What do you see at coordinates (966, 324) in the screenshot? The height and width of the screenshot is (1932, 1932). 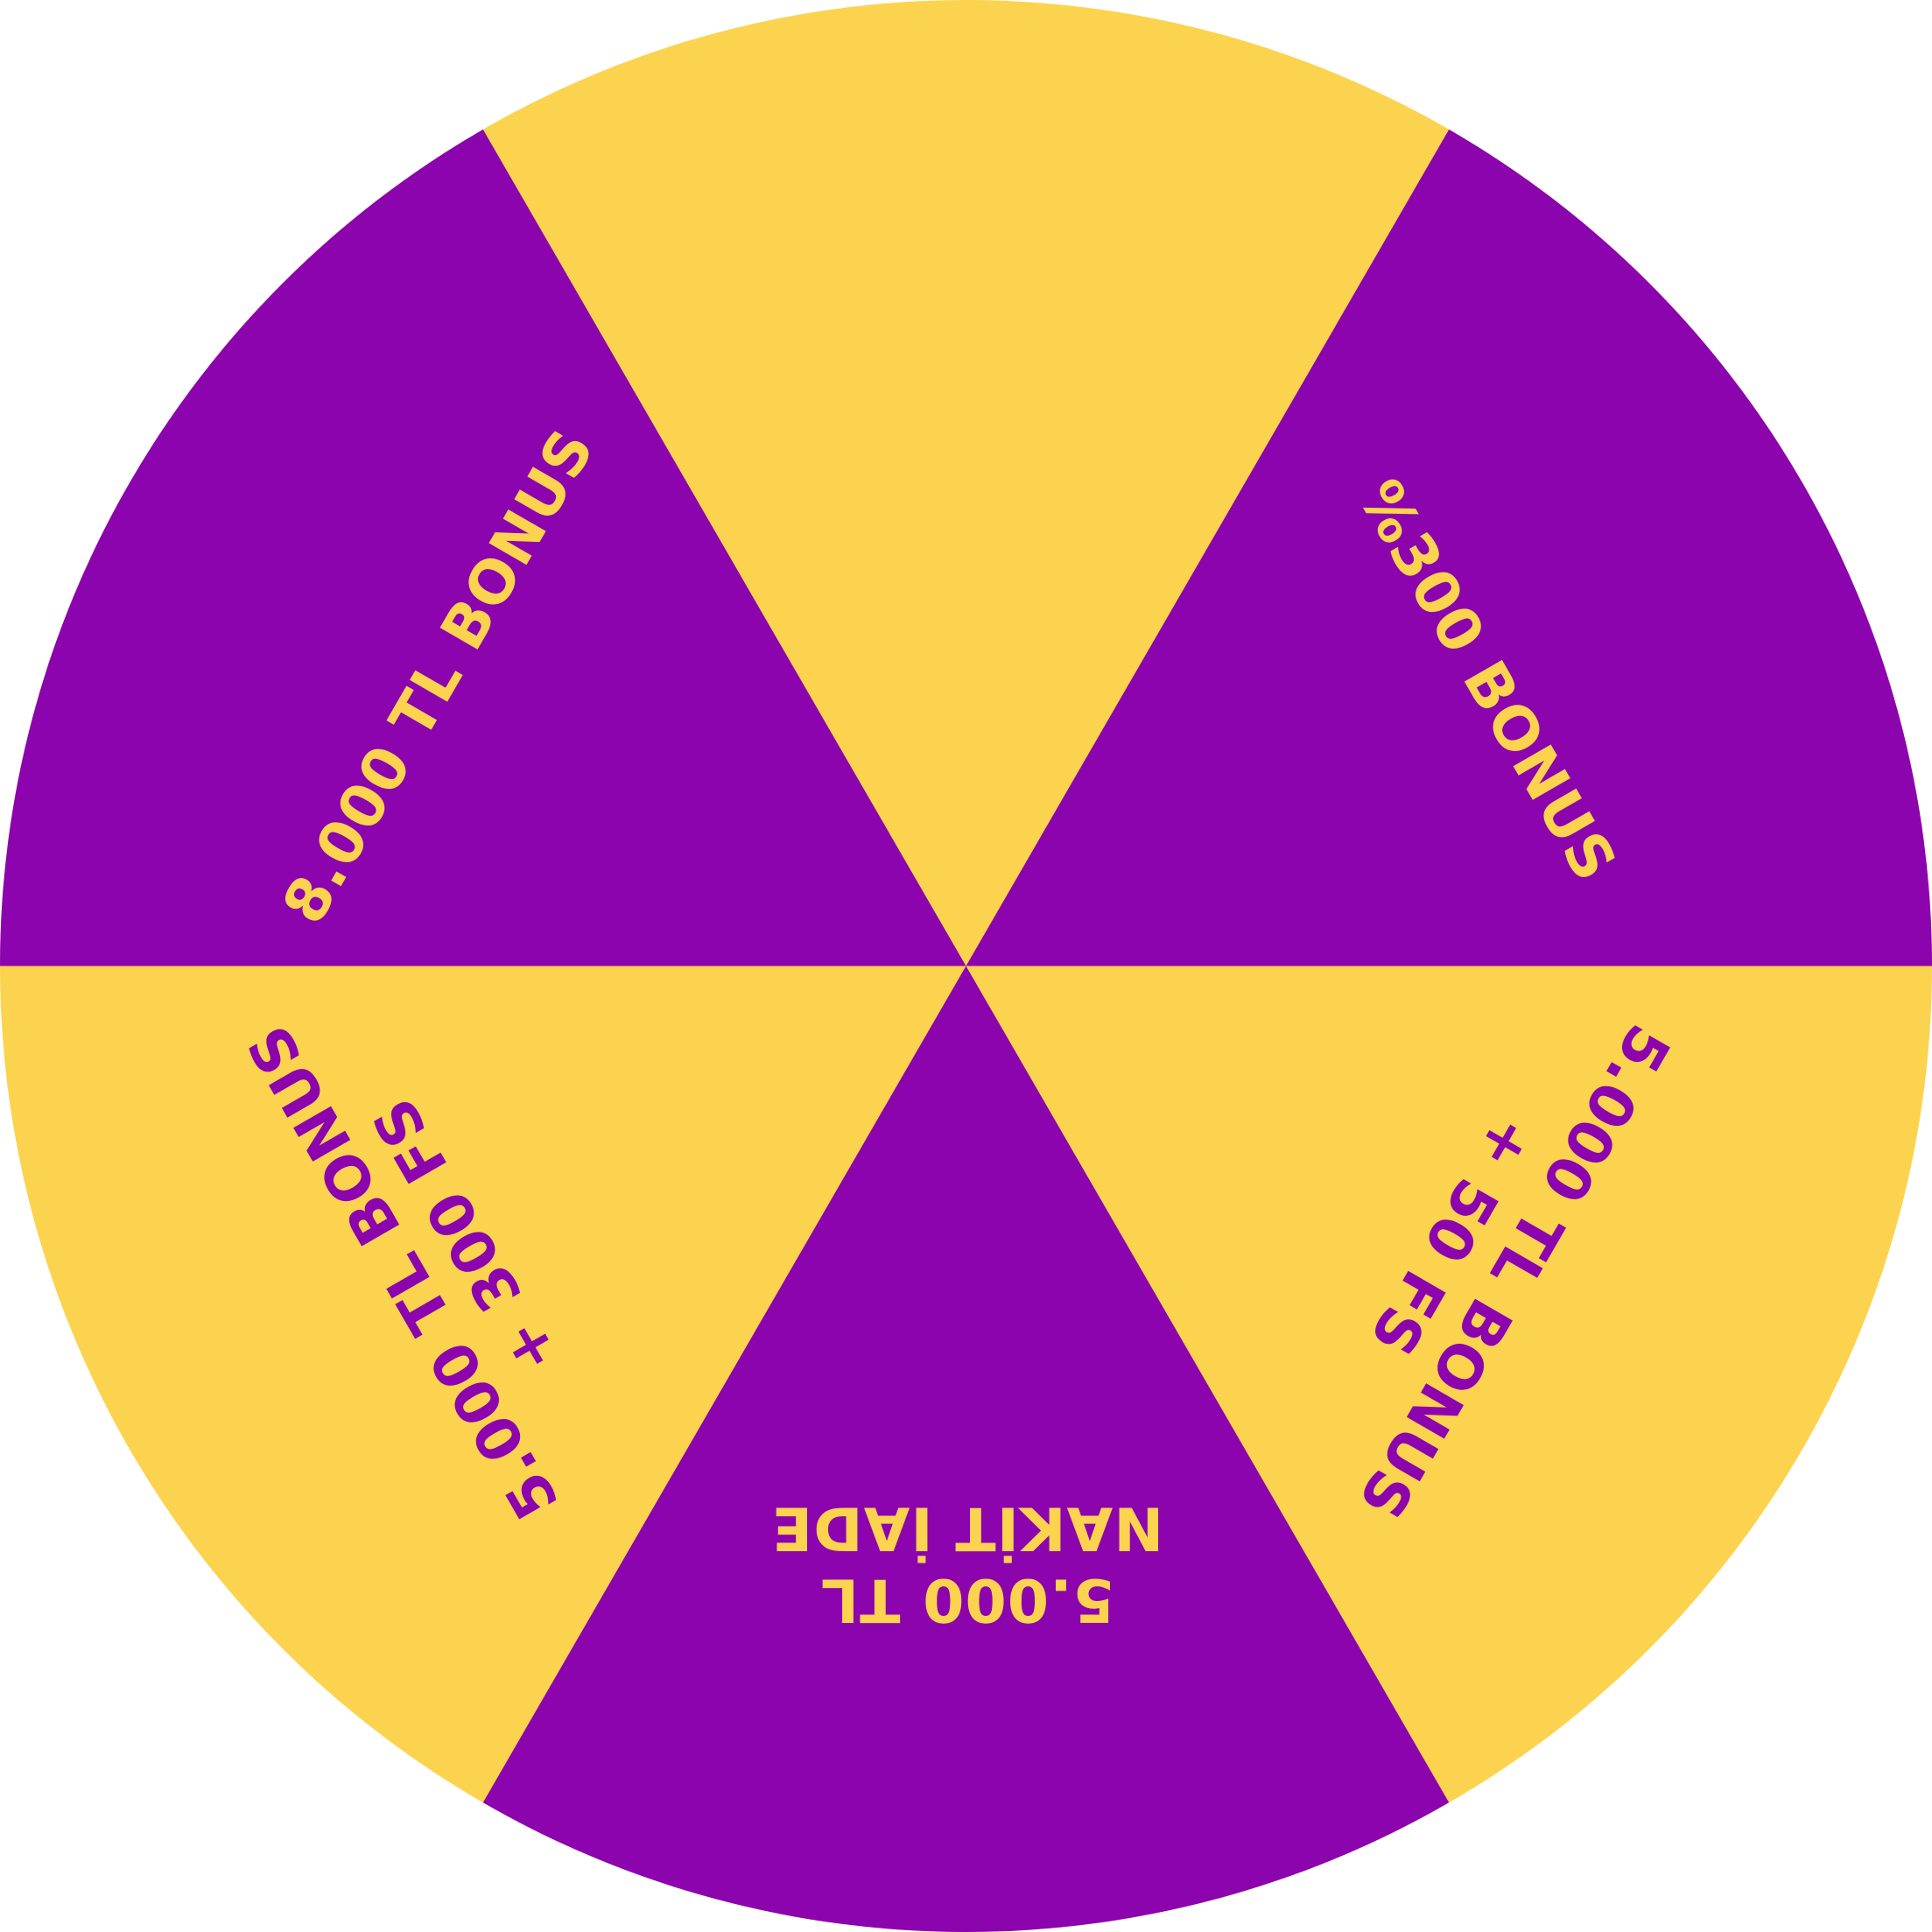 I see `segment-text-top-line-1: %200 BONUS` at bounding box center [966, 324].